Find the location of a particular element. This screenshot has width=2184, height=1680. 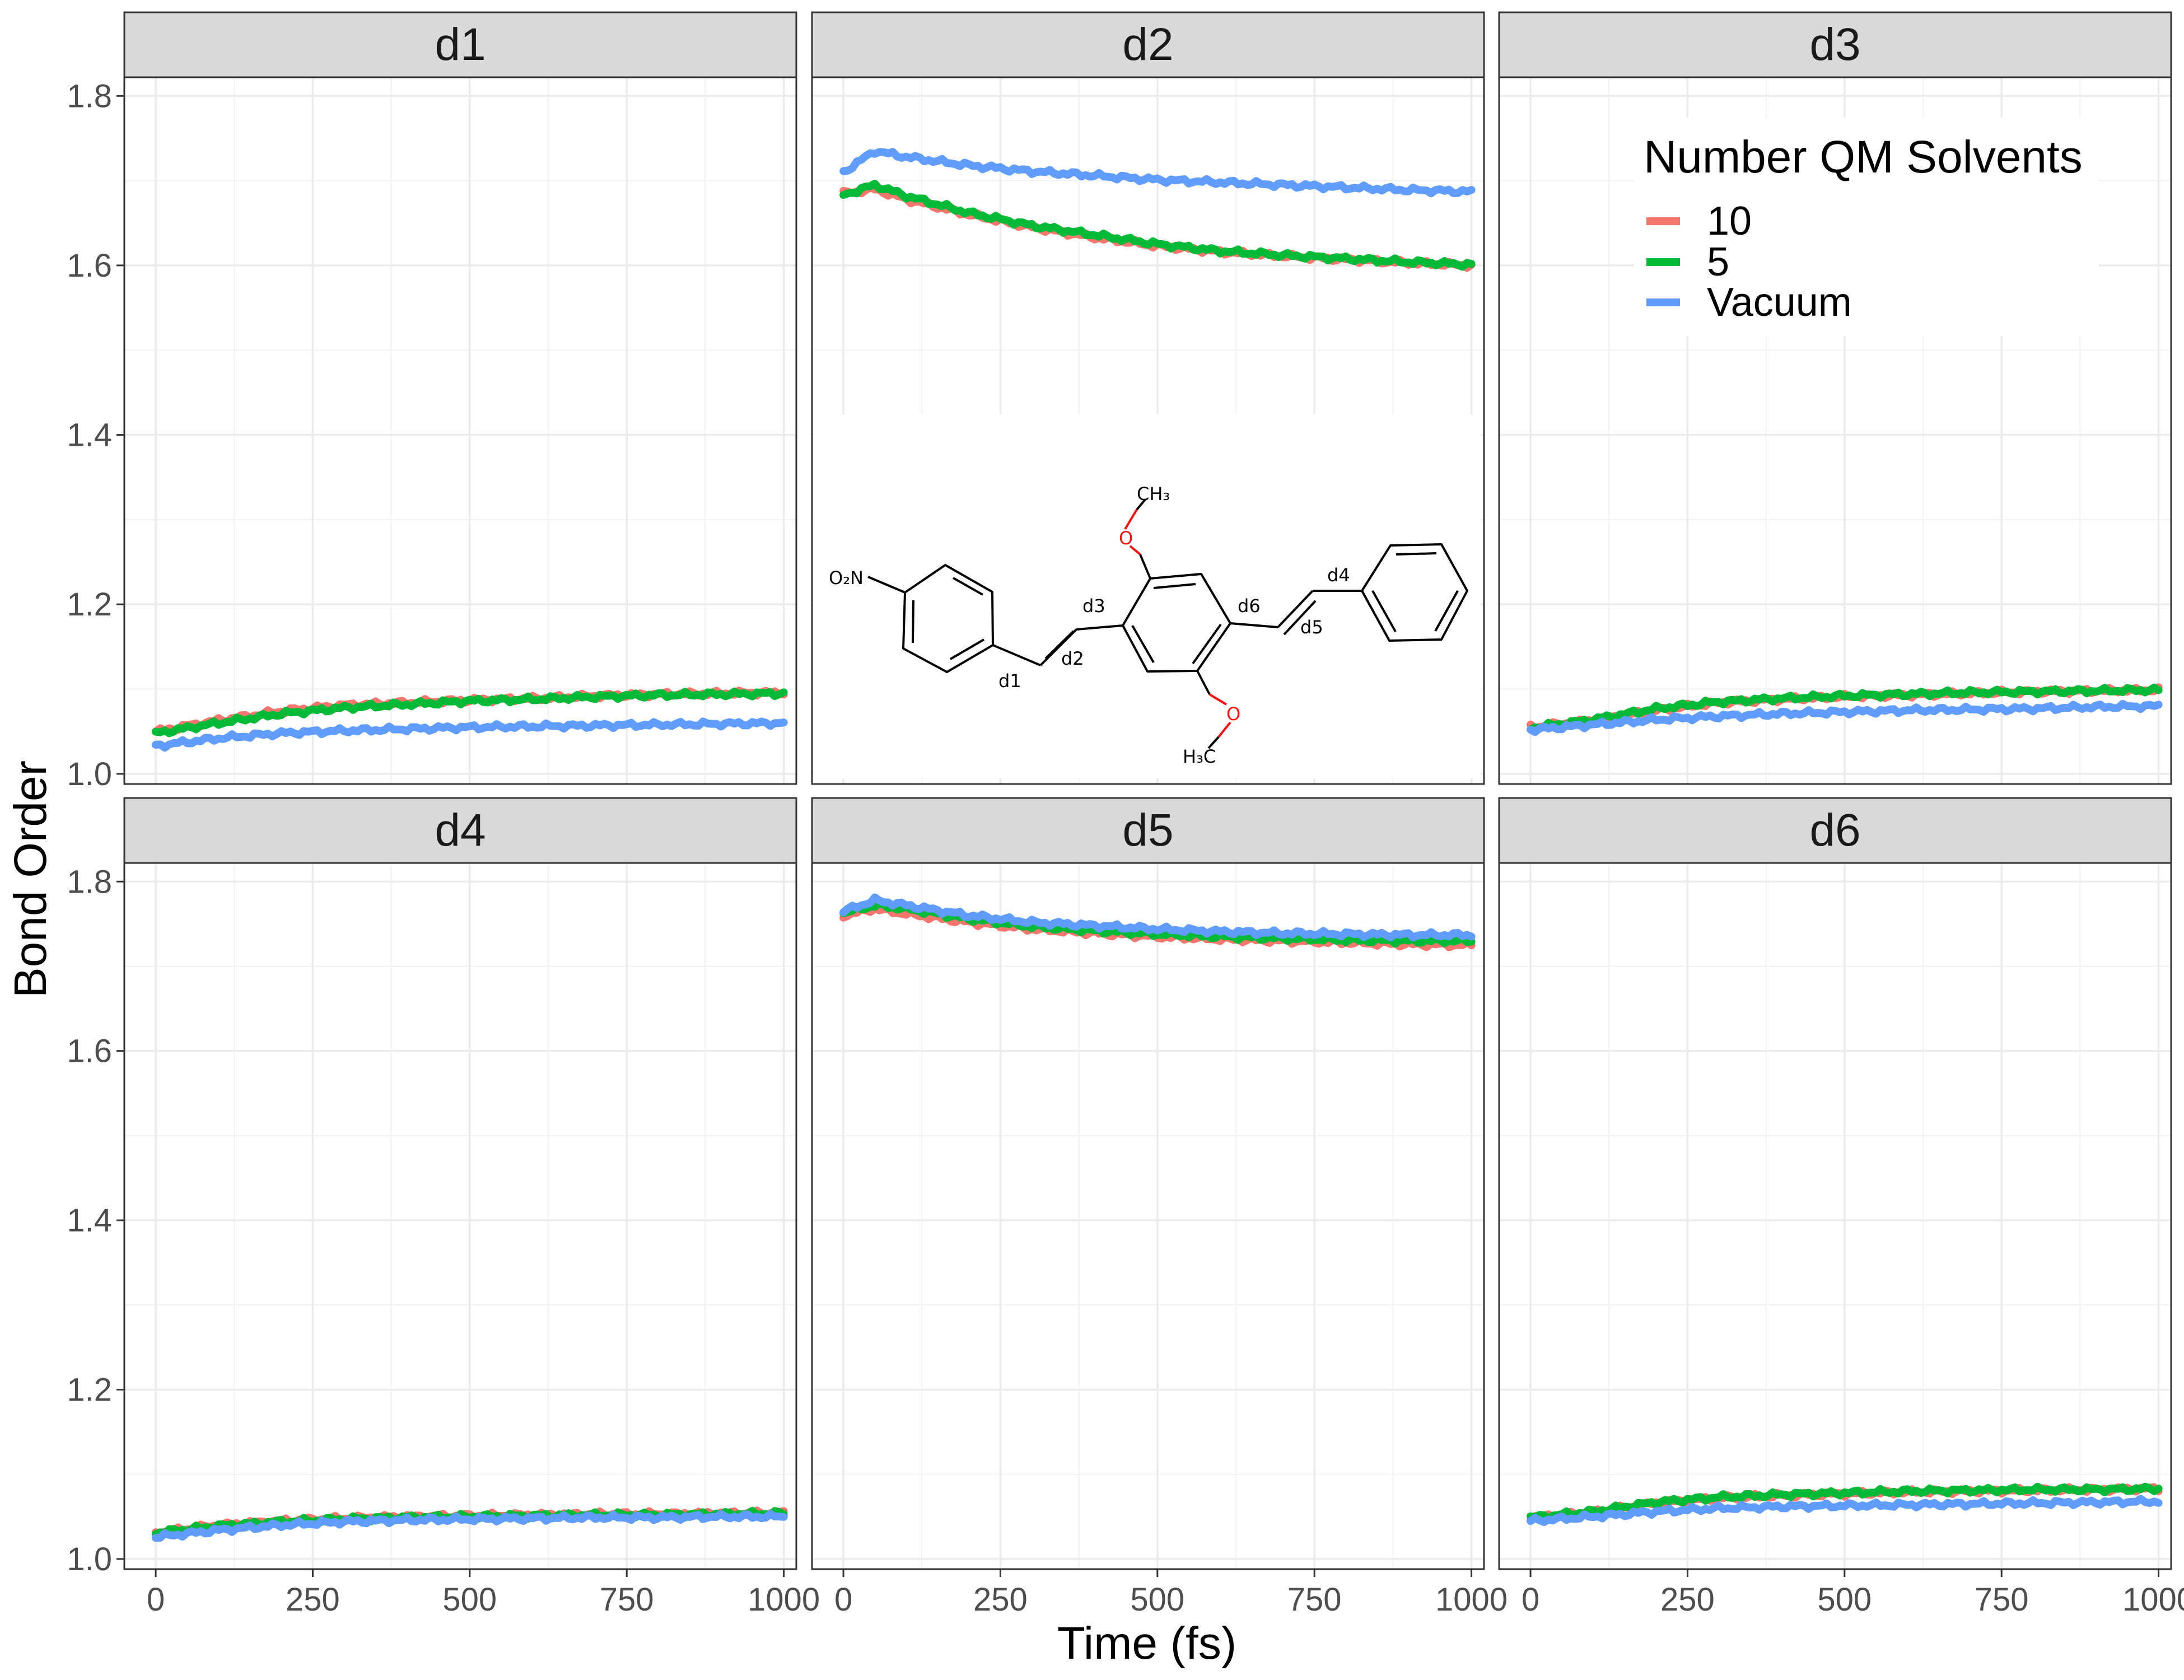

legend-background is located at coordinates (1867, 227).